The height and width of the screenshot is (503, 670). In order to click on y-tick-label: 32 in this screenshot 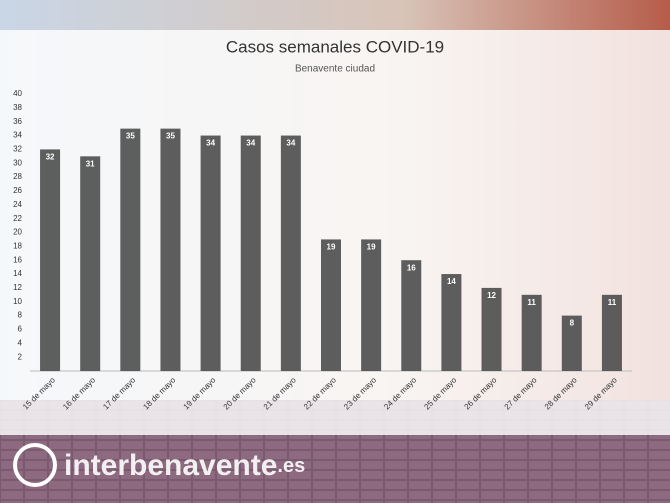, I will do `click(17, 149)`.